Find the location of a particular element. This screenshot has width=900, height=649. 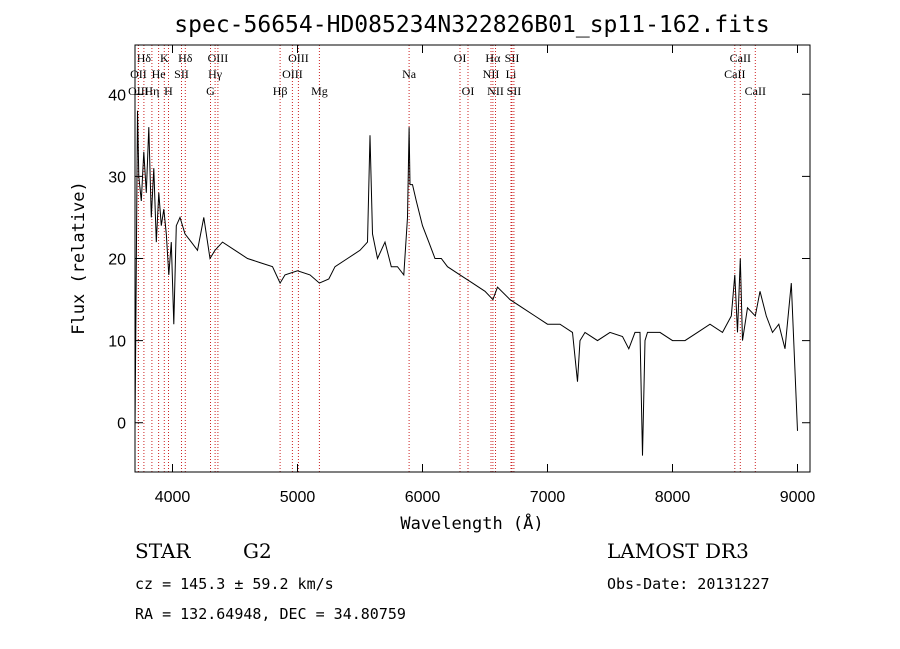

y-tick-label: 20 is located at coordinates (117, 260).